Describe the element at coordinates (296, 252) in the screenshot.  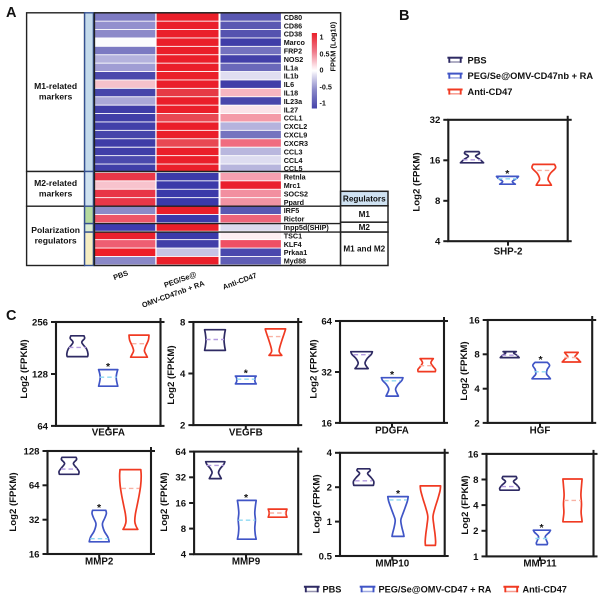
I see `svg-text: Prkaa1` at that location.